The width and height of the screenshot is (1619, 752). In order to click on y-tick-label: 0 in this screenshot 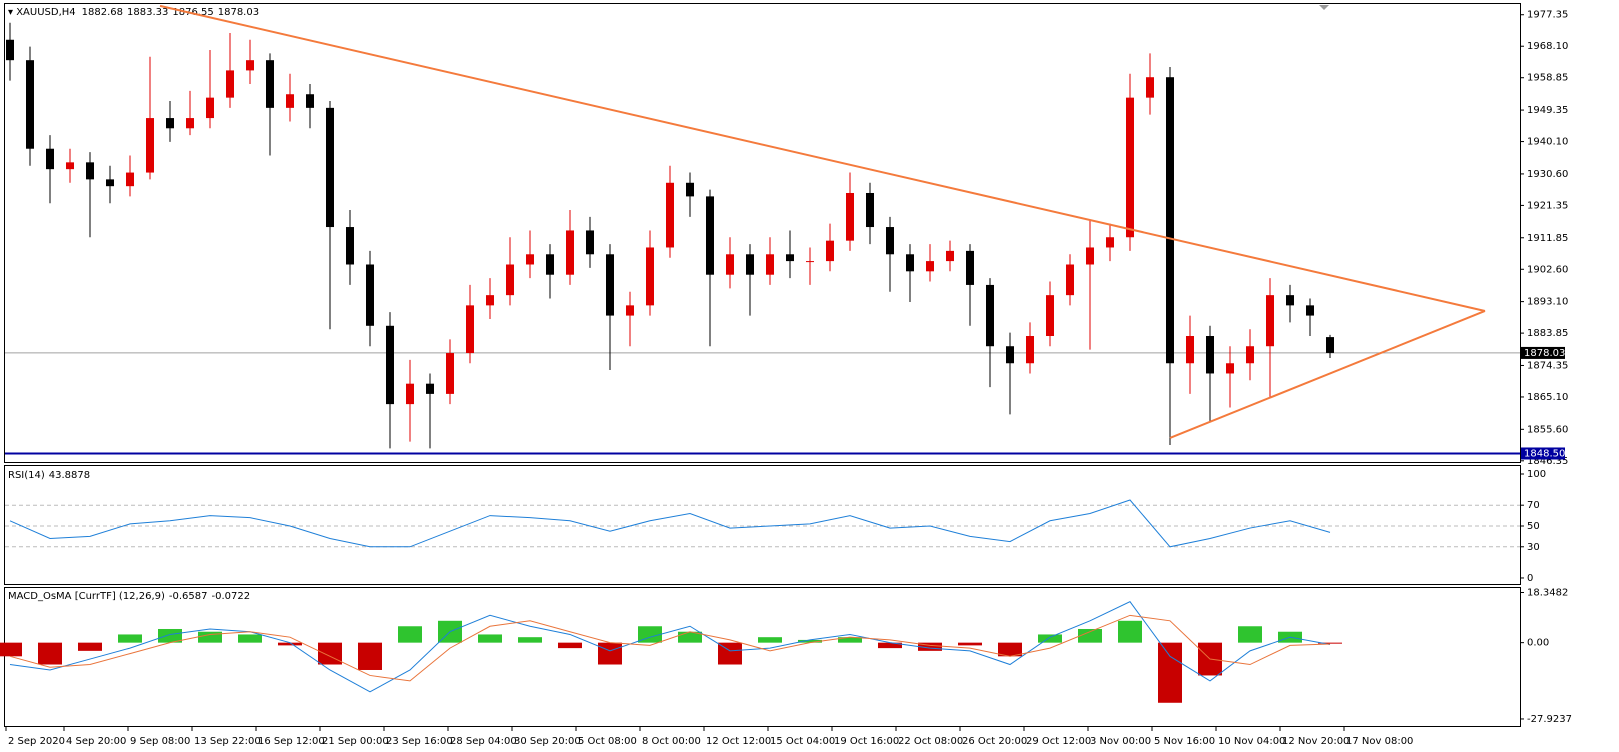, I will do `click(1530, 578)`.